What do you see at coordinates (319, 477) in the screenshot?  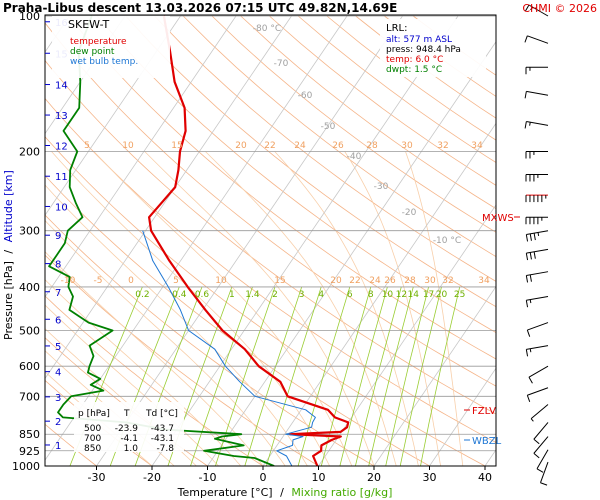 I see `temperature-tick-label: 10` at bounding box center [319, 477].